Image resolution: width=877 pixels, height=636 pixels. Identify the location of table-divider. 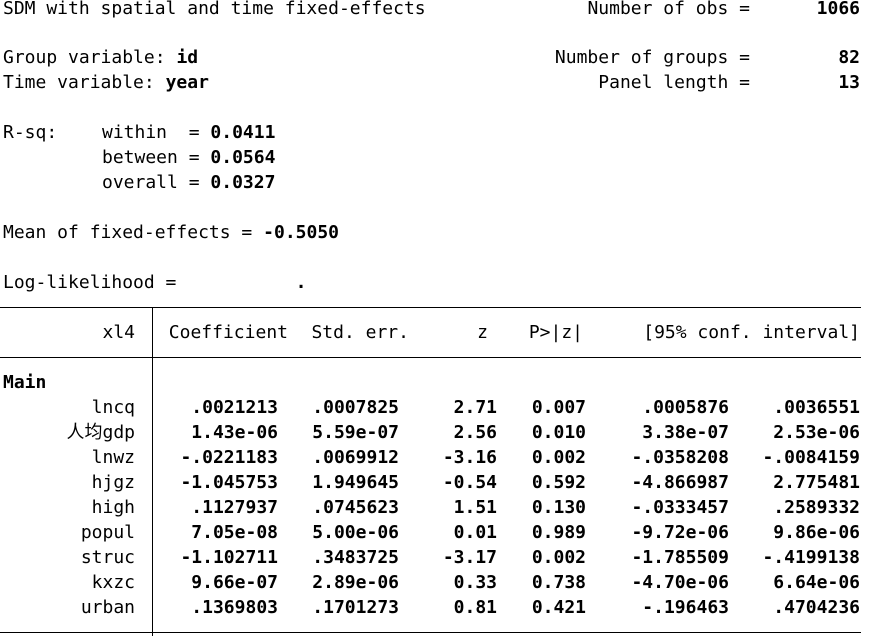
(152, 471).